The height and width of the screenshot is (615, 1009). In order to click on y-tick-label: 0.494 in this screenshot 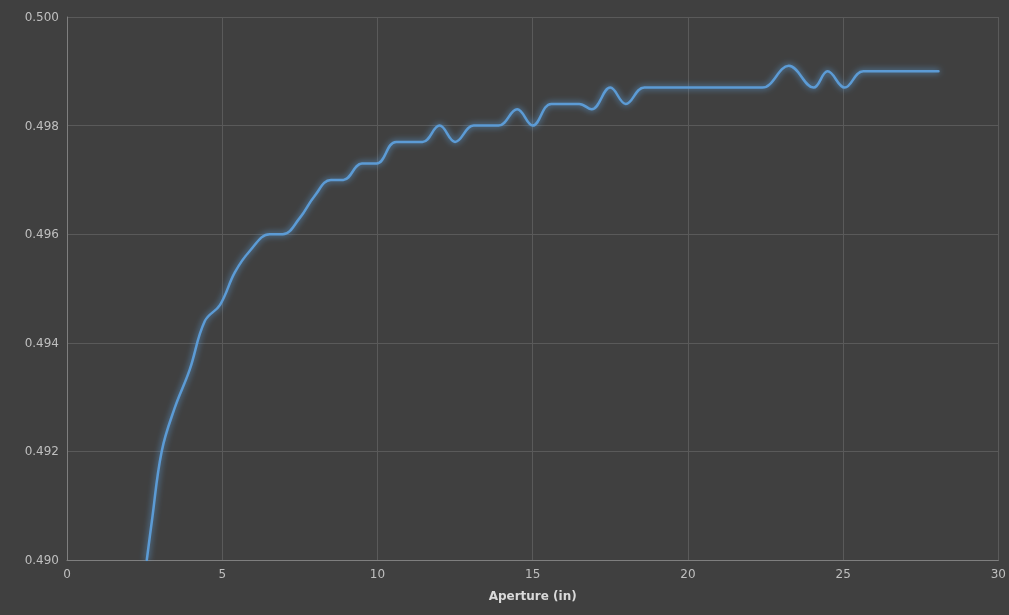, I will do `click(41, 342)`.